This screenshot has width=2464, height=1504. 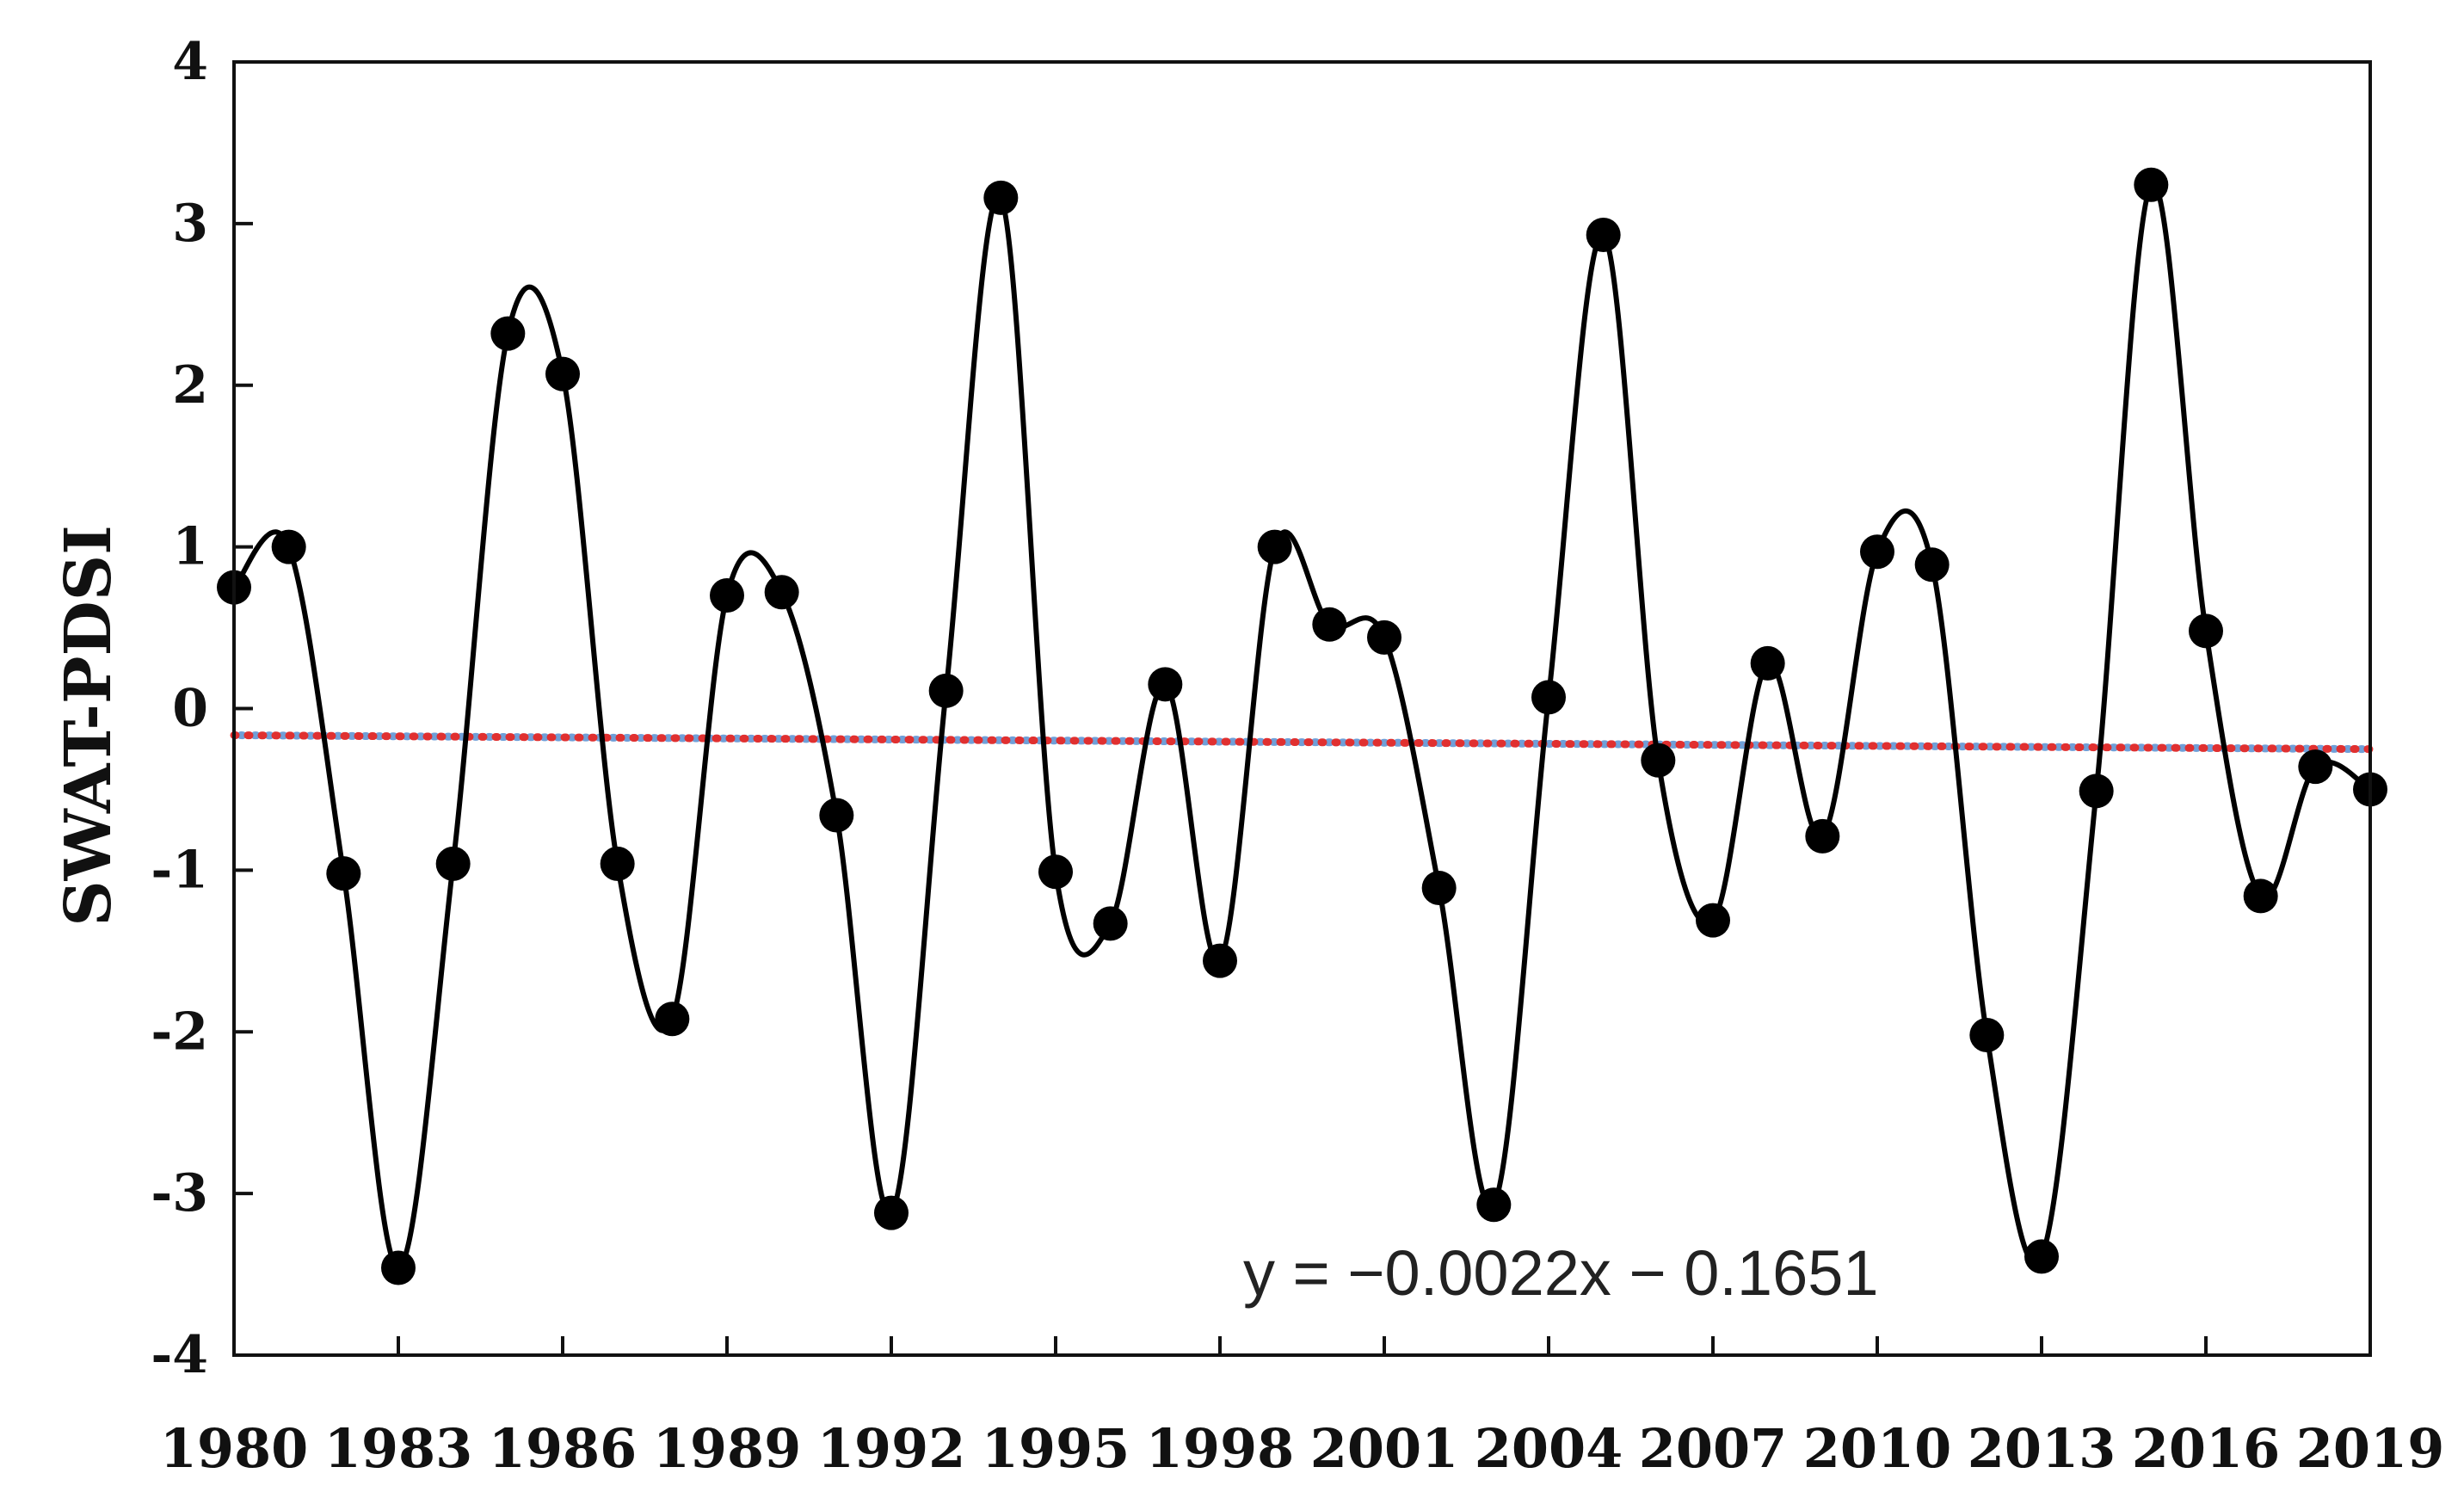 What do you see at coordinates (89, 726) in the screenshot?
I see `y-axis-label: SWAT-PDSI` at bounding box center [89, 726].